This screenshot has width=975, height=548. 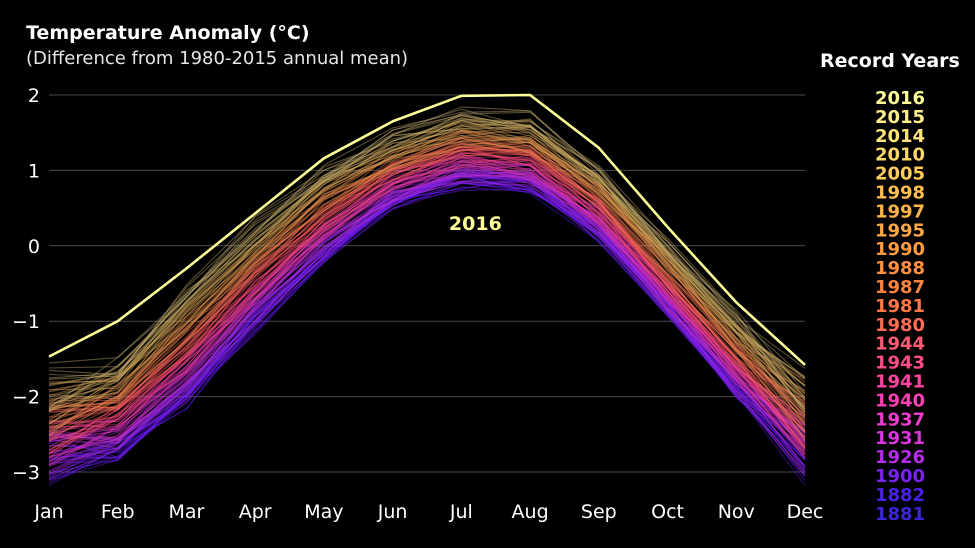 I want to click on legend-entry: 1882, so click(x=900, y=495).